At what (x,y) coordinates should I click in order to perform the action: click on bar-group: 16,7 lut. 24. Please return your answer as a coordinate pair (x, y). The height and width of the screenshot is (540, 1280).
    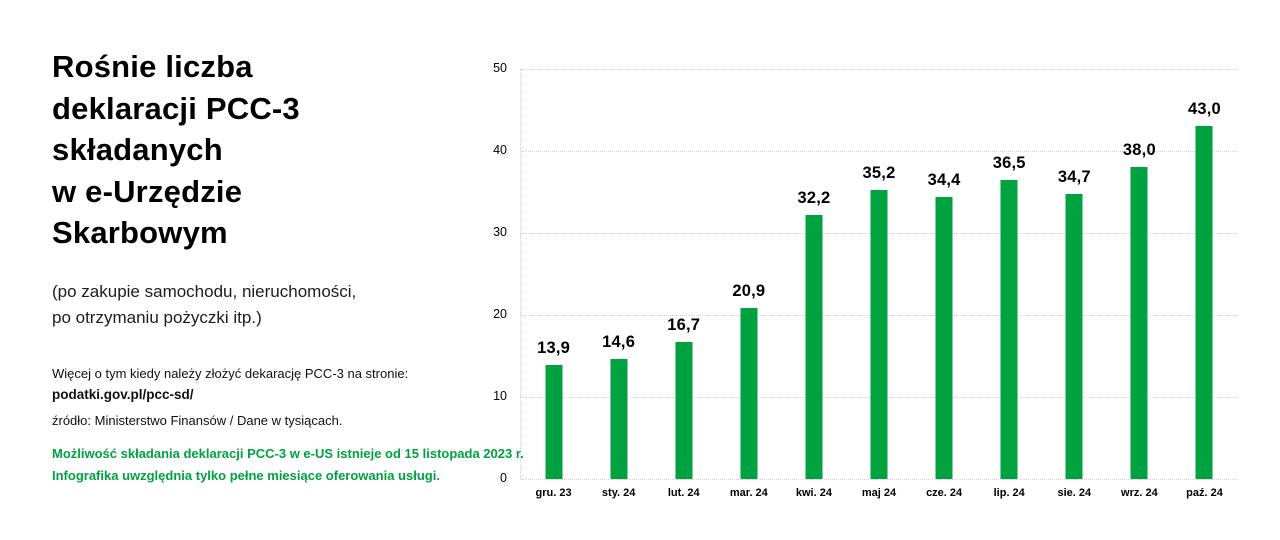
    Looking at the image, I should click on (683, 284).